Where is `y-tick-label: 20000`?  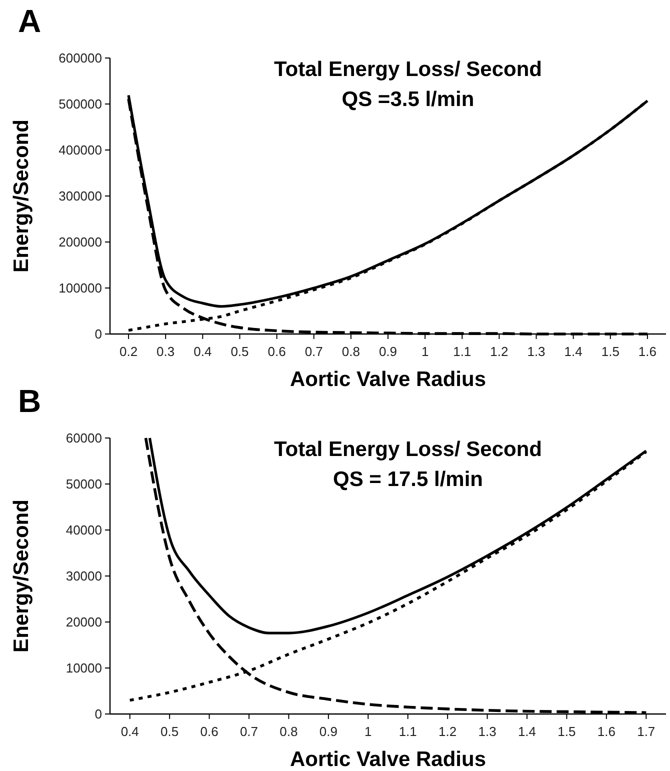 y-tick-label: 20000 is located at coordinates (84, 622).